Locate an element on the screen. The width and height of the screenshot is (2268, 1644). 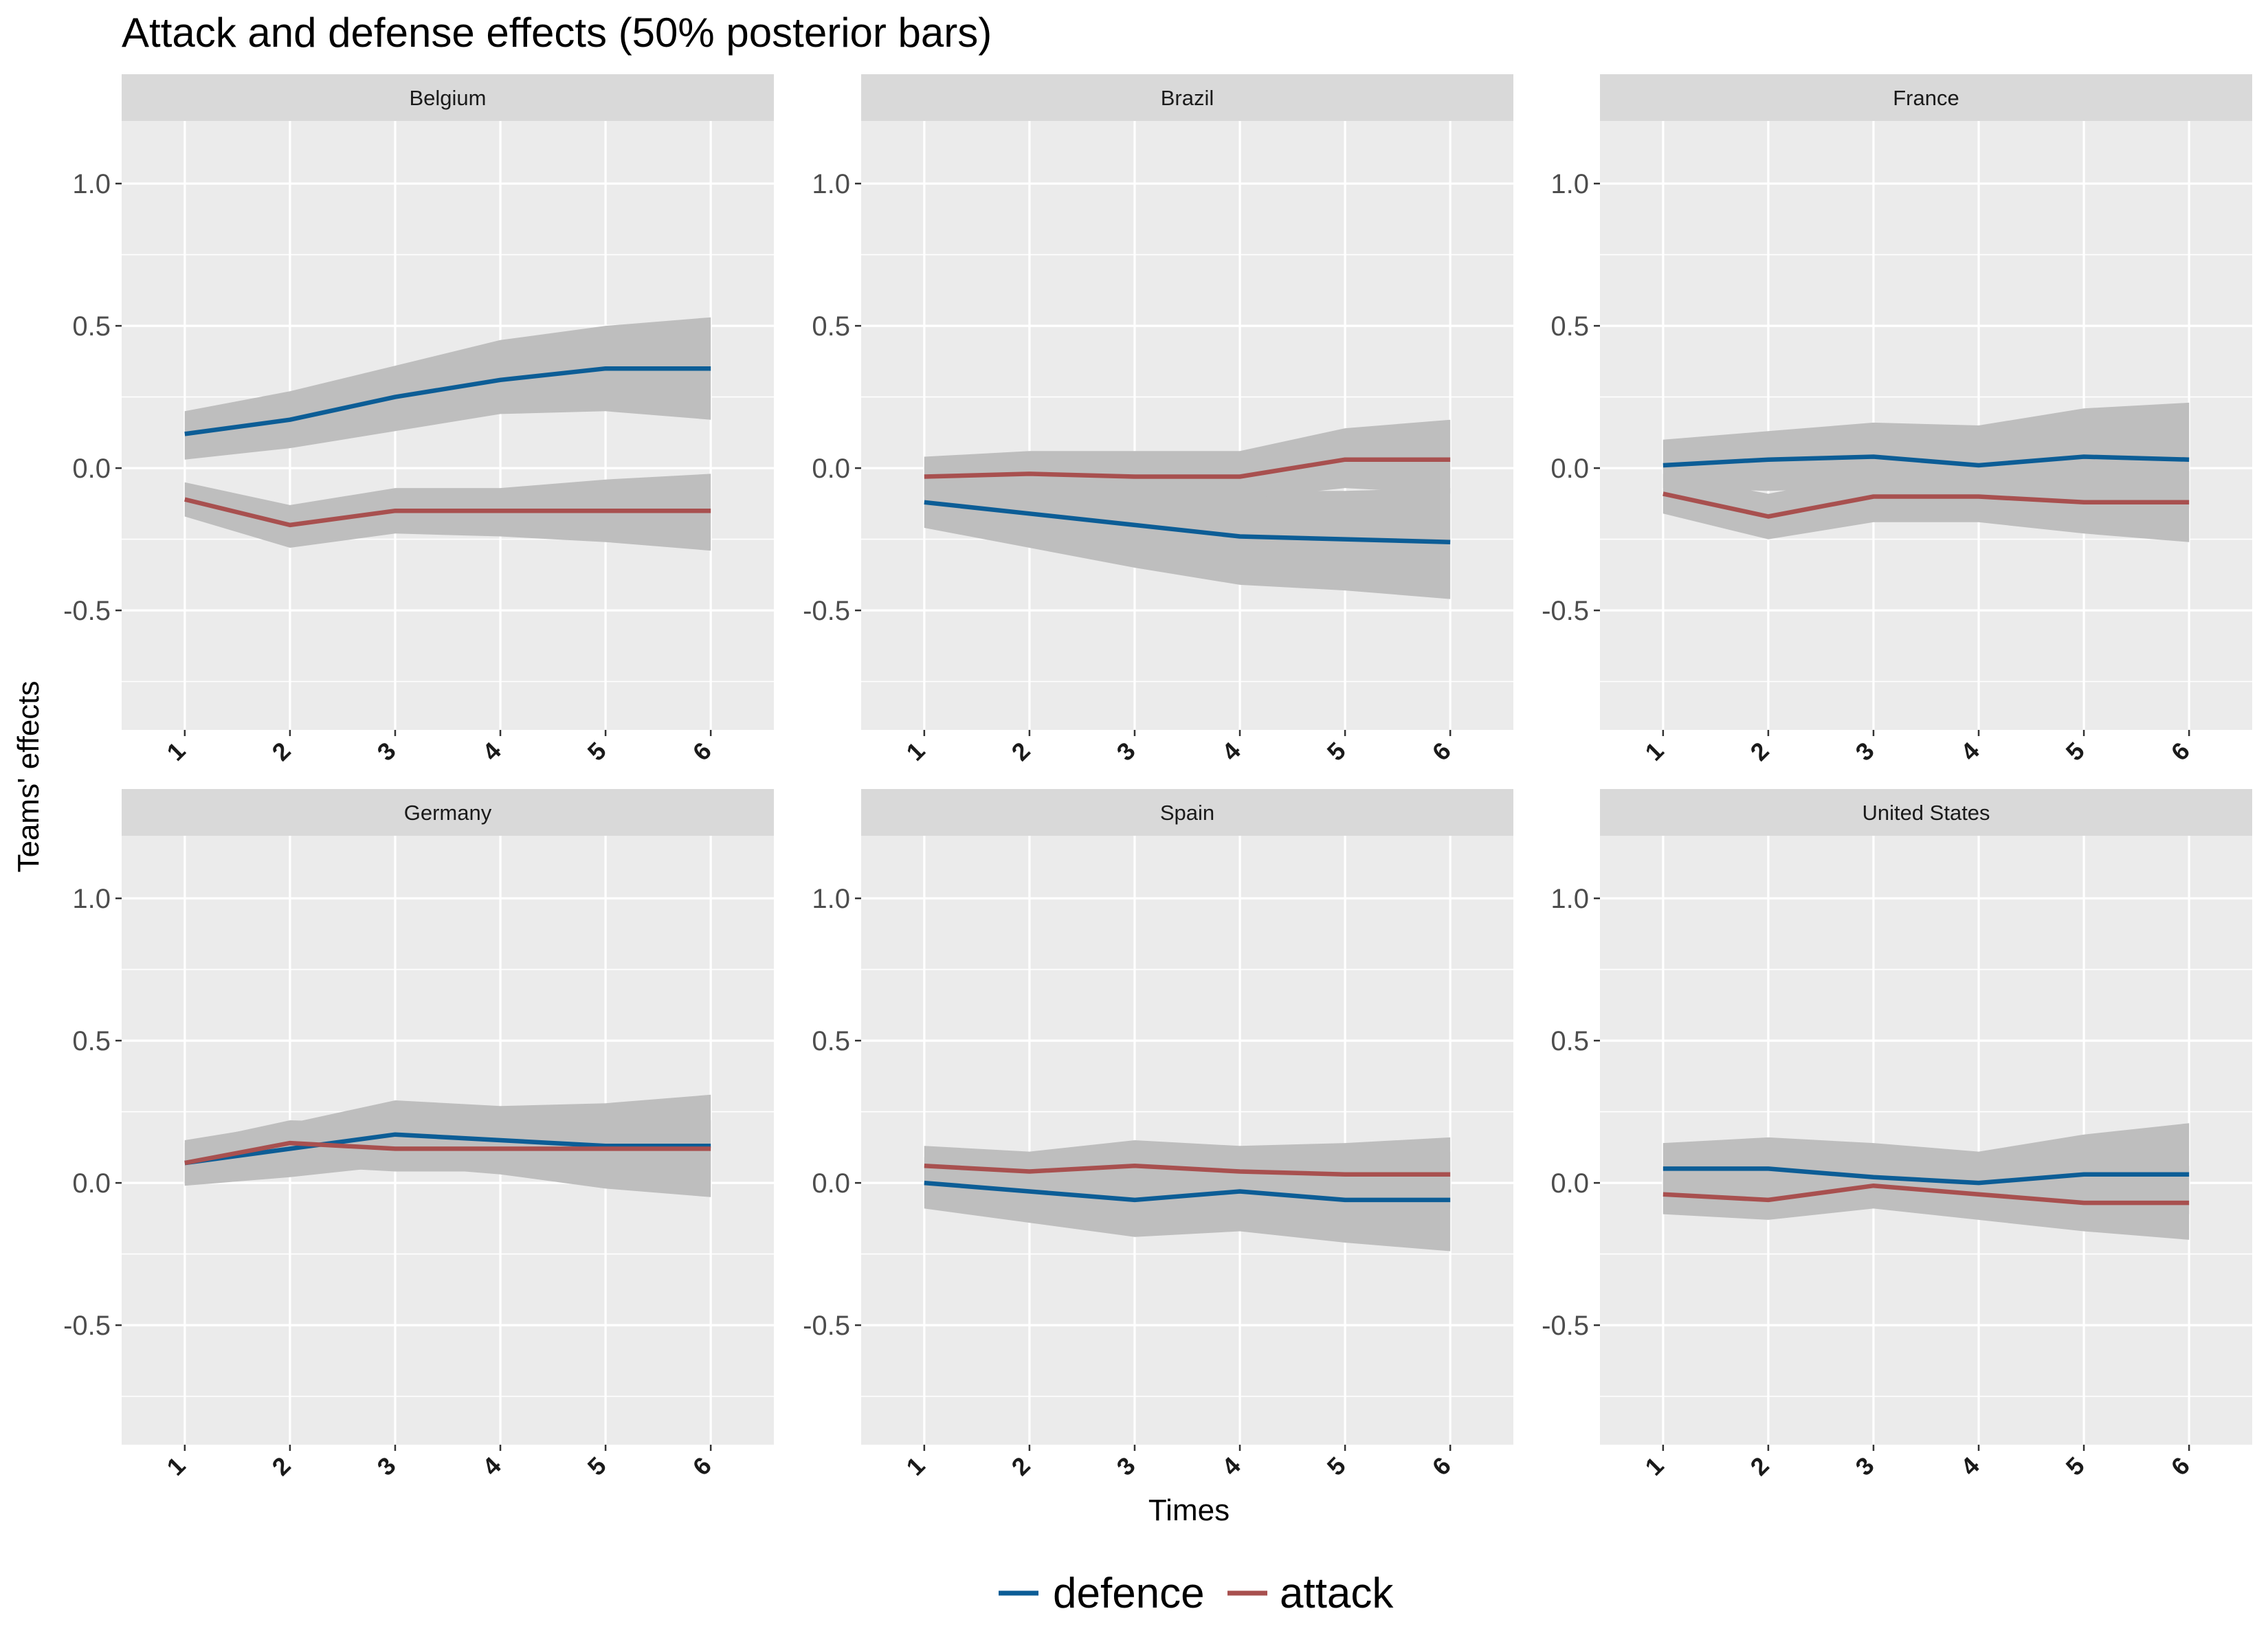
legend-label-attack: attack is located at coordinates (1337, 1593).